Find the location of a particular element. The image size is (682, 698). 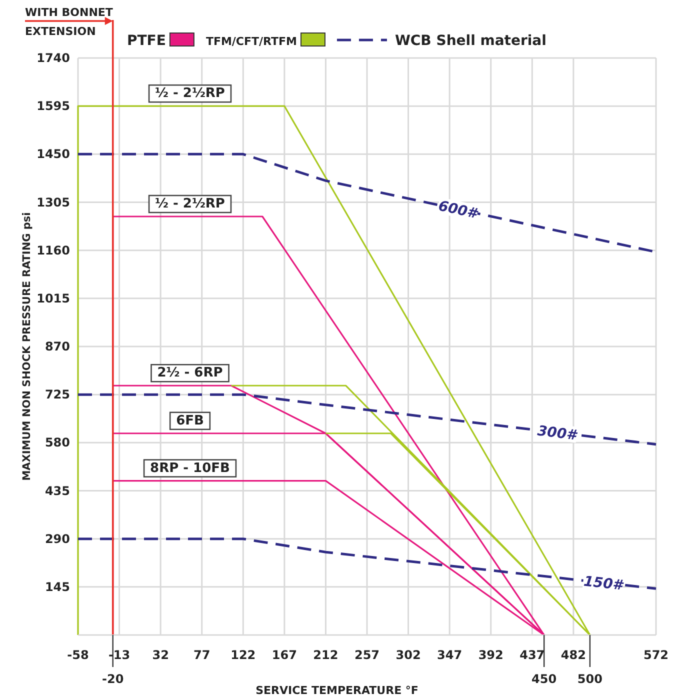

y-tick-label: 1450 is located at coordinates (53, 154).